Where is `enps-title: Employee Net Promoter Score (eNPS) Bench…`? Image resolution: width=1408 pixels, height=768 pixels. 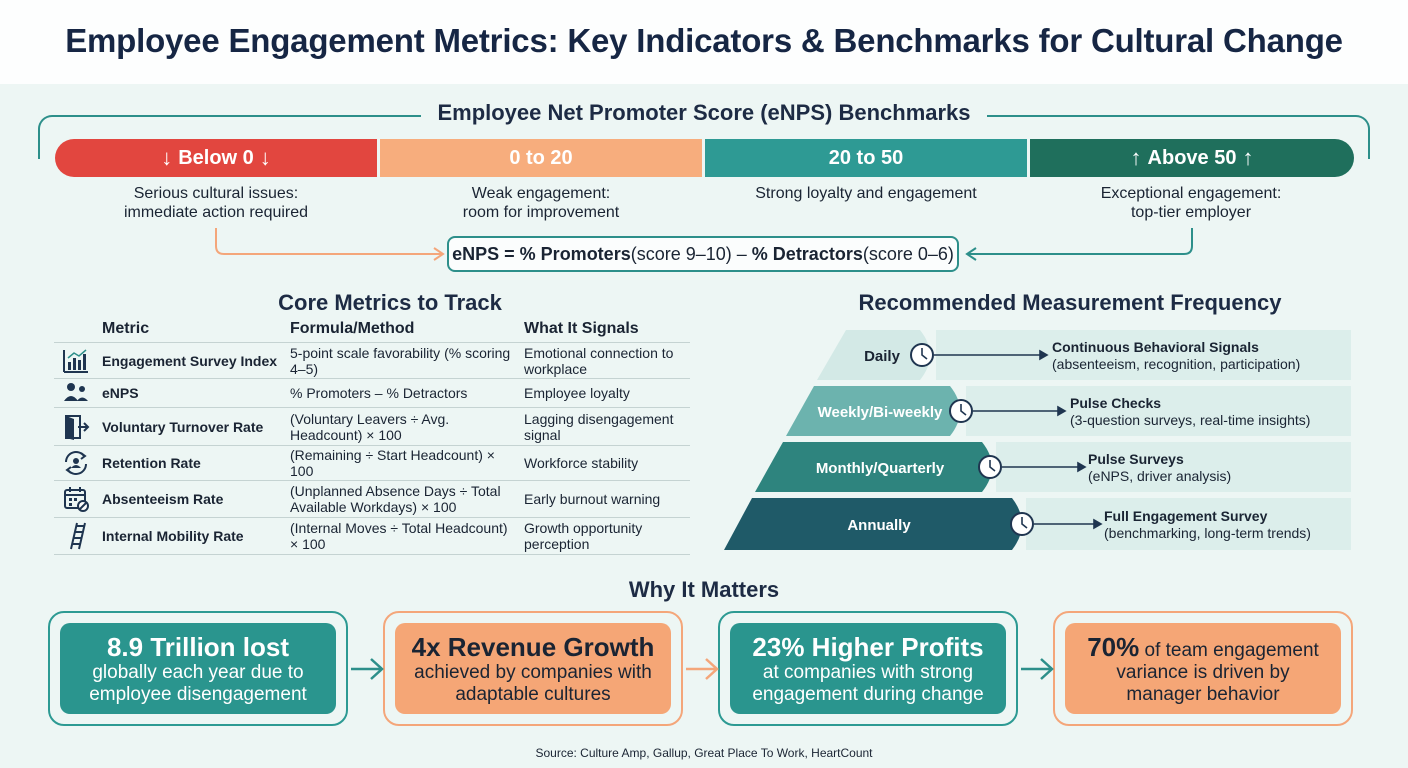
enps-title: Employee Net Promoter Score (eNPS) Bench… is located at coordinates (704, 113).